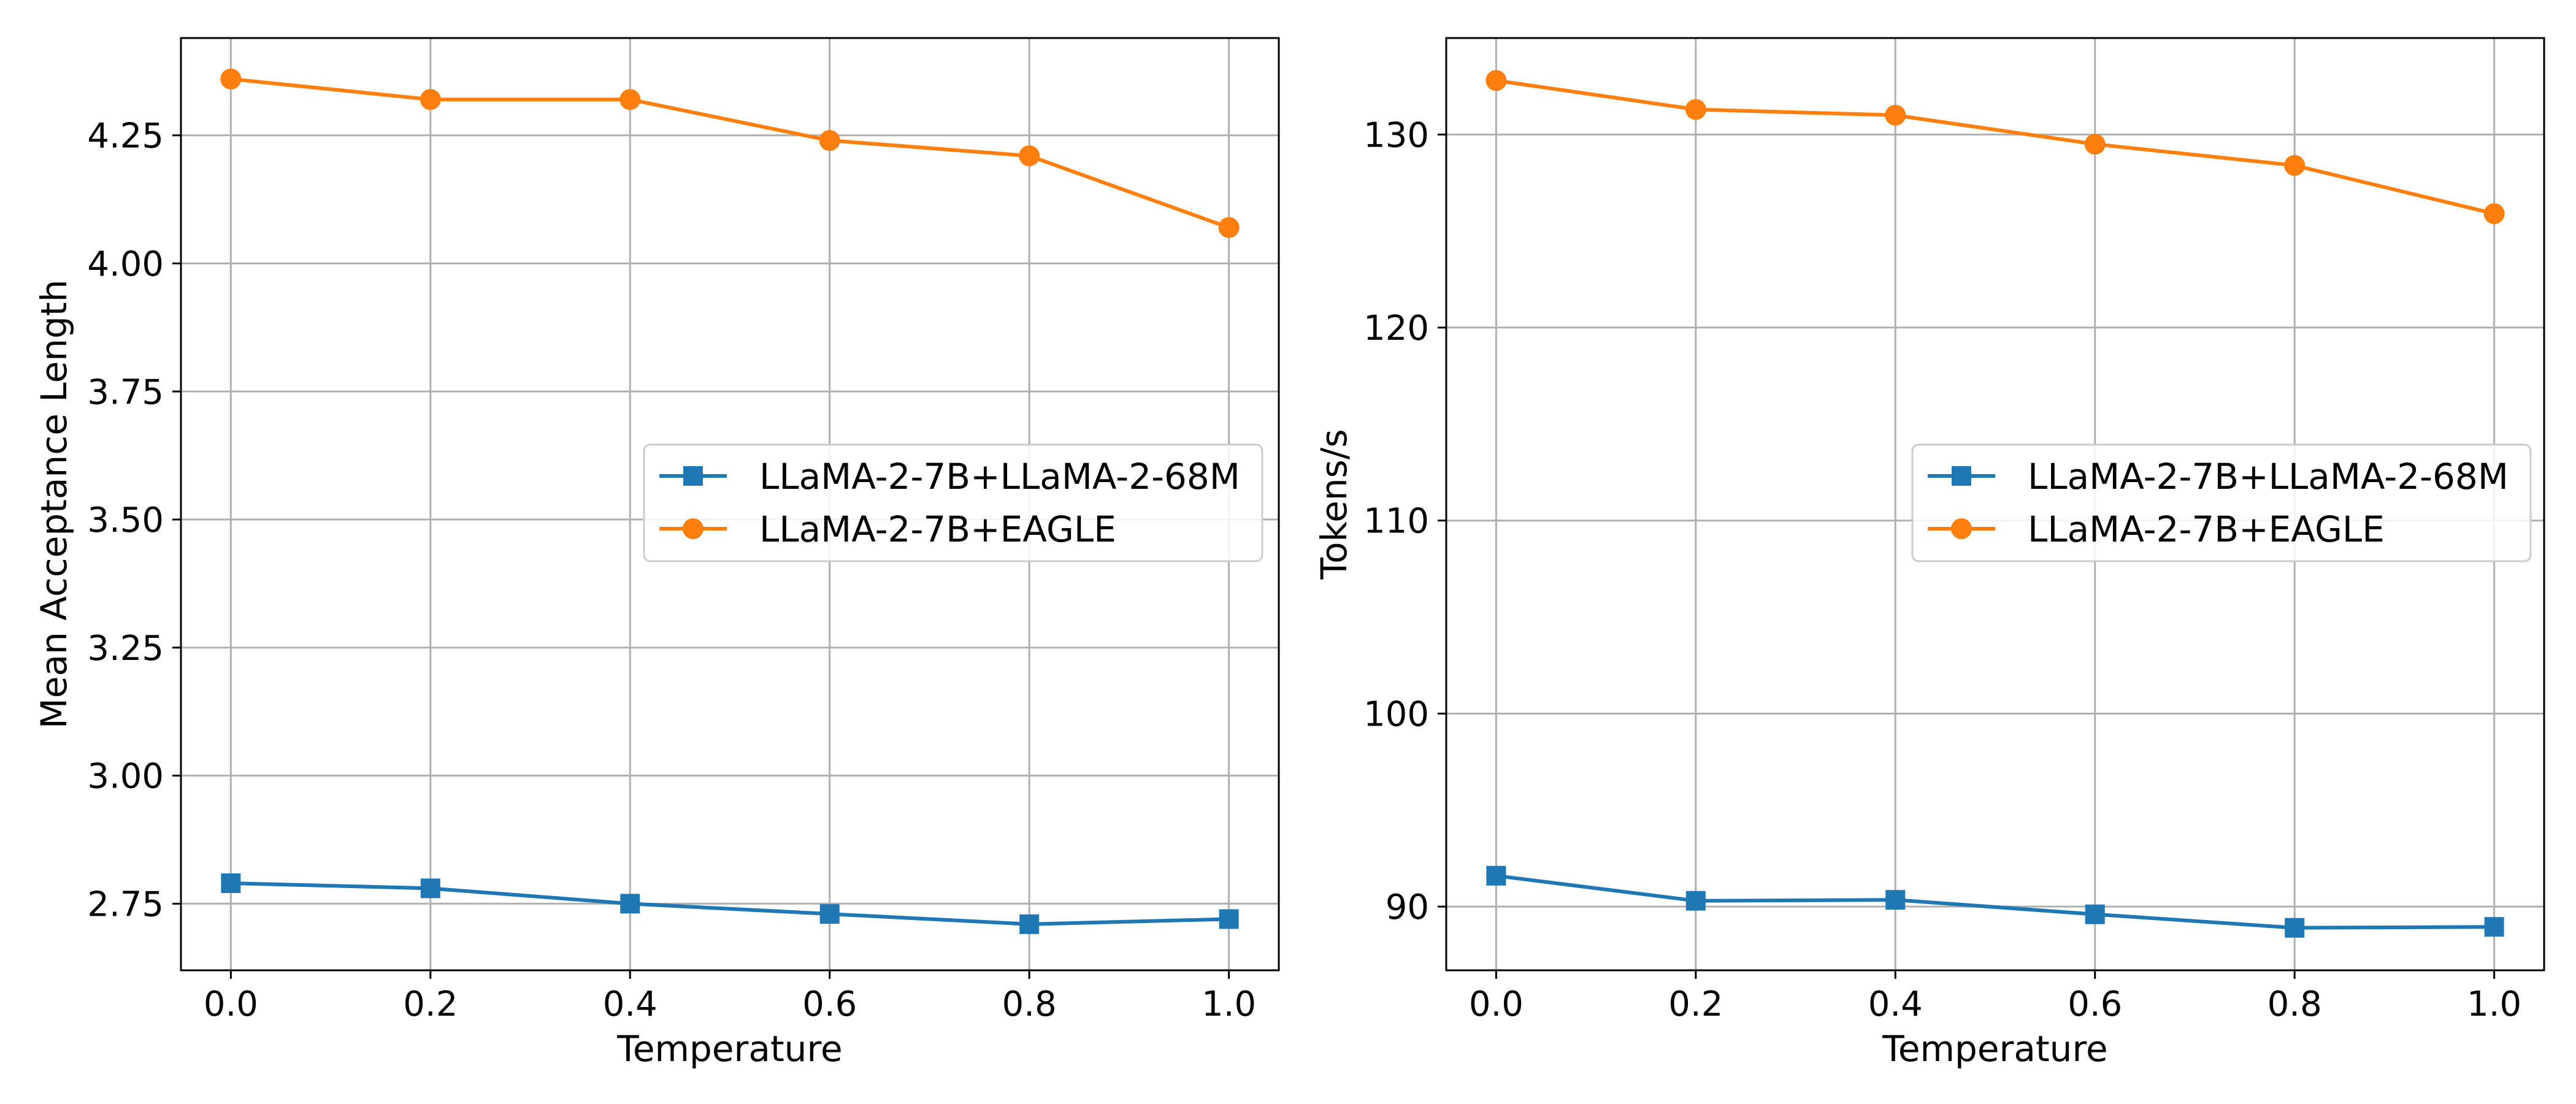 This screenshot has height=1104, width=2576. Describe the element at coordinates (1961, 476) in the screenshot. I see `chart-right-legend-marker-llama-68m` at that location.